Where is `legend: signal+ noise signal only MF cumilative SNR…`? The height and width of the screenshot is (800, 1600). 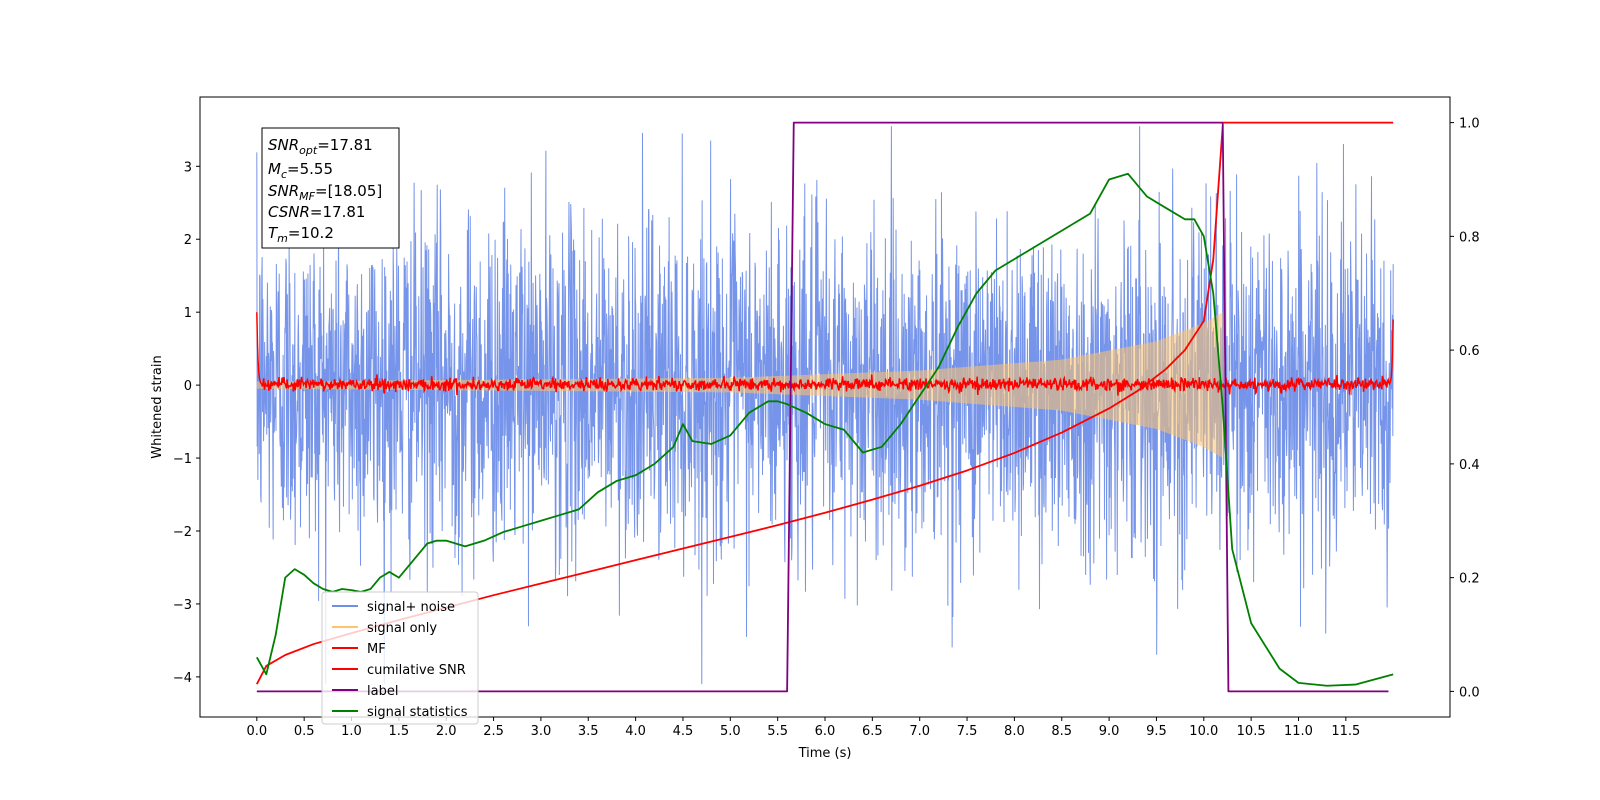
legend: signal+ noise signal only MF cumilative SNR… is located at coordinates (400, 658).